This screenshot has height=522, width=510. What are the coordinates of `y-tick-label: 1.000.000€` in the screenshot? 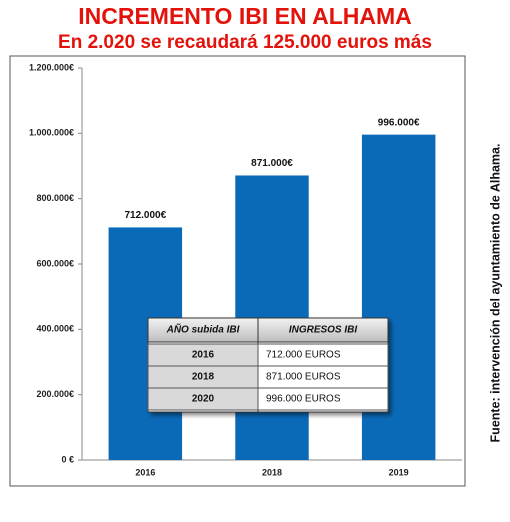 It's located at (51, 133).